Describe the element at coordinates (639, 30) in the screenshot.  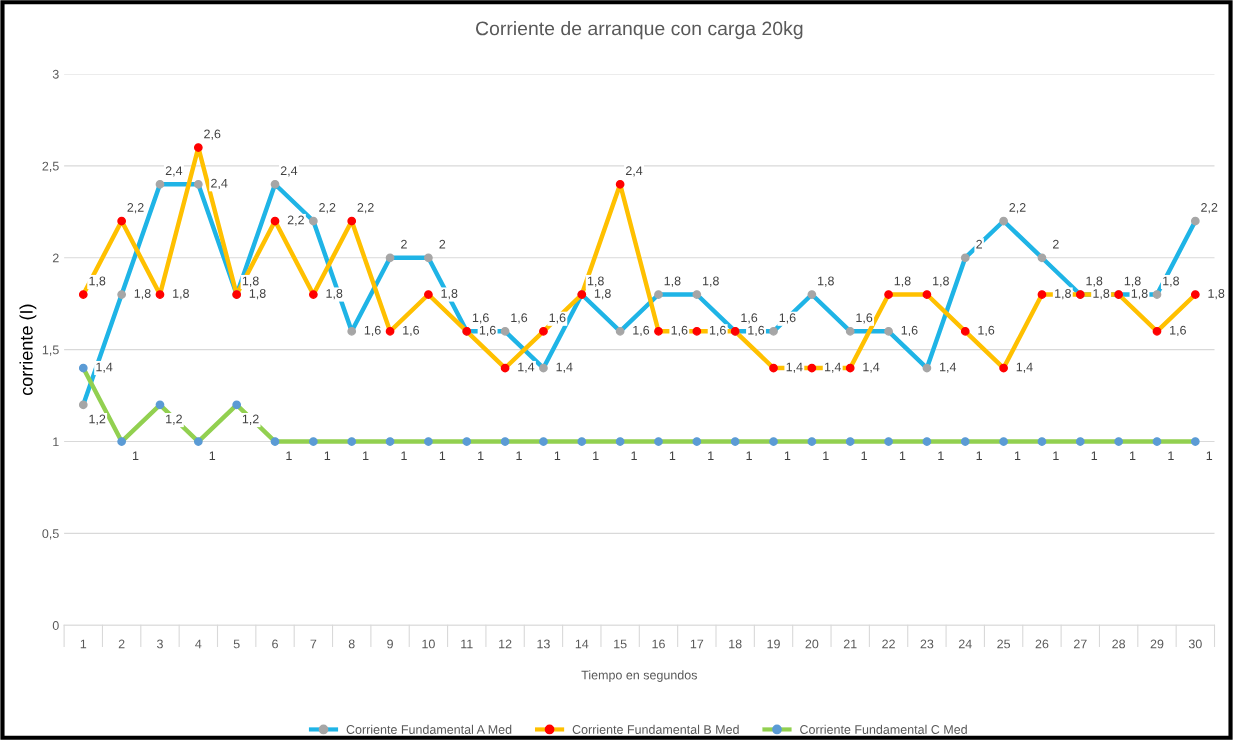
I see `chart-title: Corriente de arranque con carga 20kg` at that location.